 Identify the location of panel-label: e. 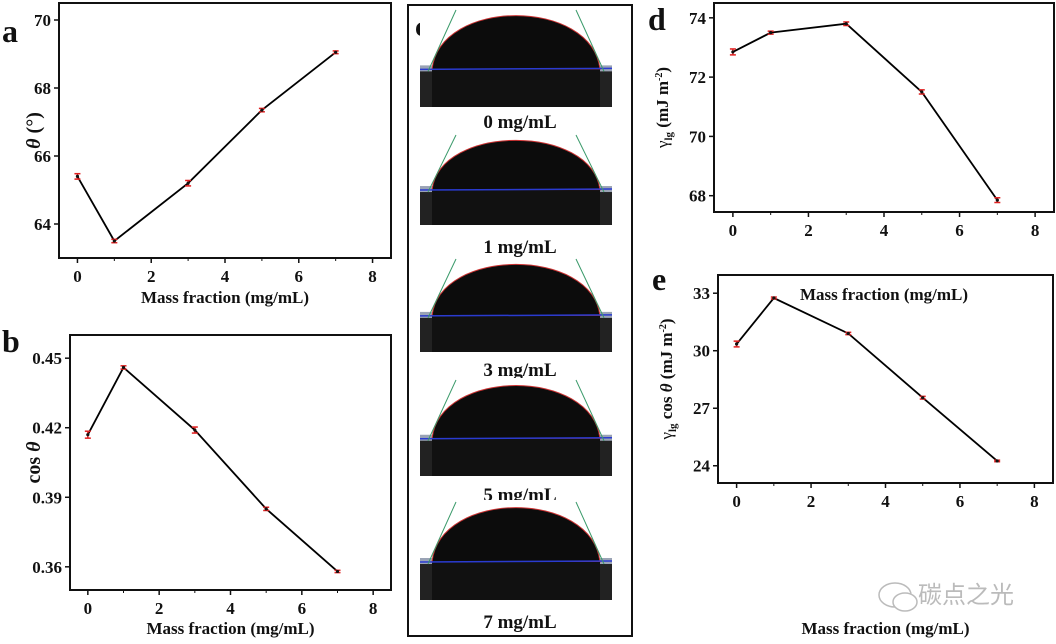
(659, 279).